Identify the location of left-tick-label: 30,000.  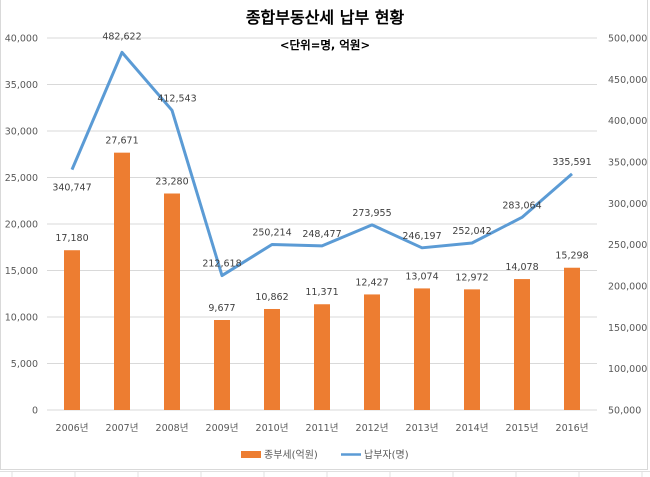
(21, 132).